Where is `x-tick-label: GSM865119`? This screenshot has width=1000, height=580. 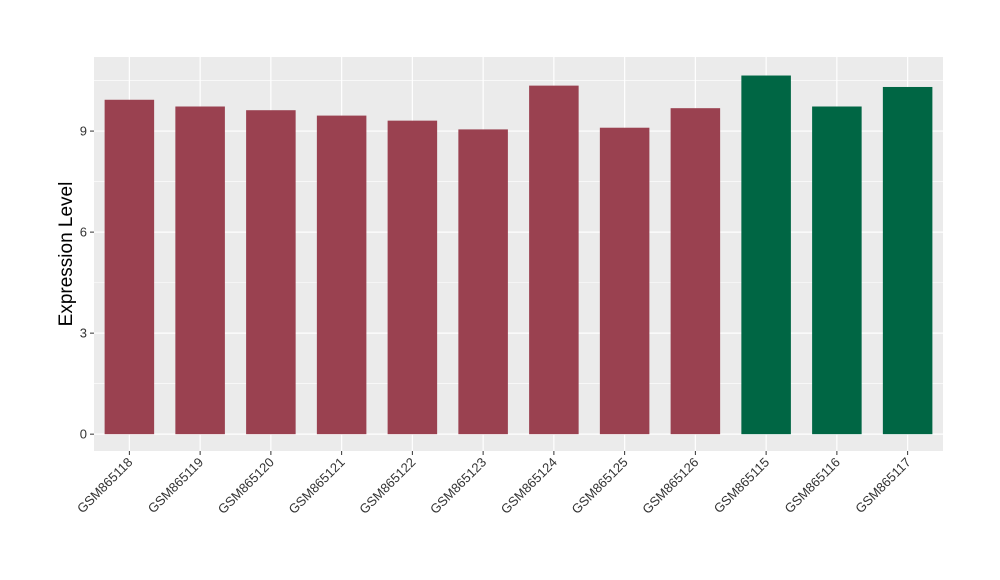 x-tick-label: GSM865119 is located at coordinates (176, 486).